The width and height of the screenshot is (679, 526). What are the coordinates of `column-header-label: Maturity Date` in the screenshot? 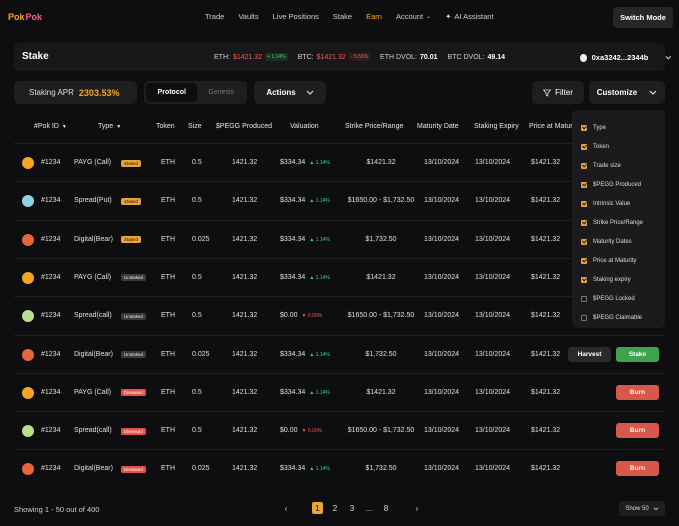 It's located at (438, 126).